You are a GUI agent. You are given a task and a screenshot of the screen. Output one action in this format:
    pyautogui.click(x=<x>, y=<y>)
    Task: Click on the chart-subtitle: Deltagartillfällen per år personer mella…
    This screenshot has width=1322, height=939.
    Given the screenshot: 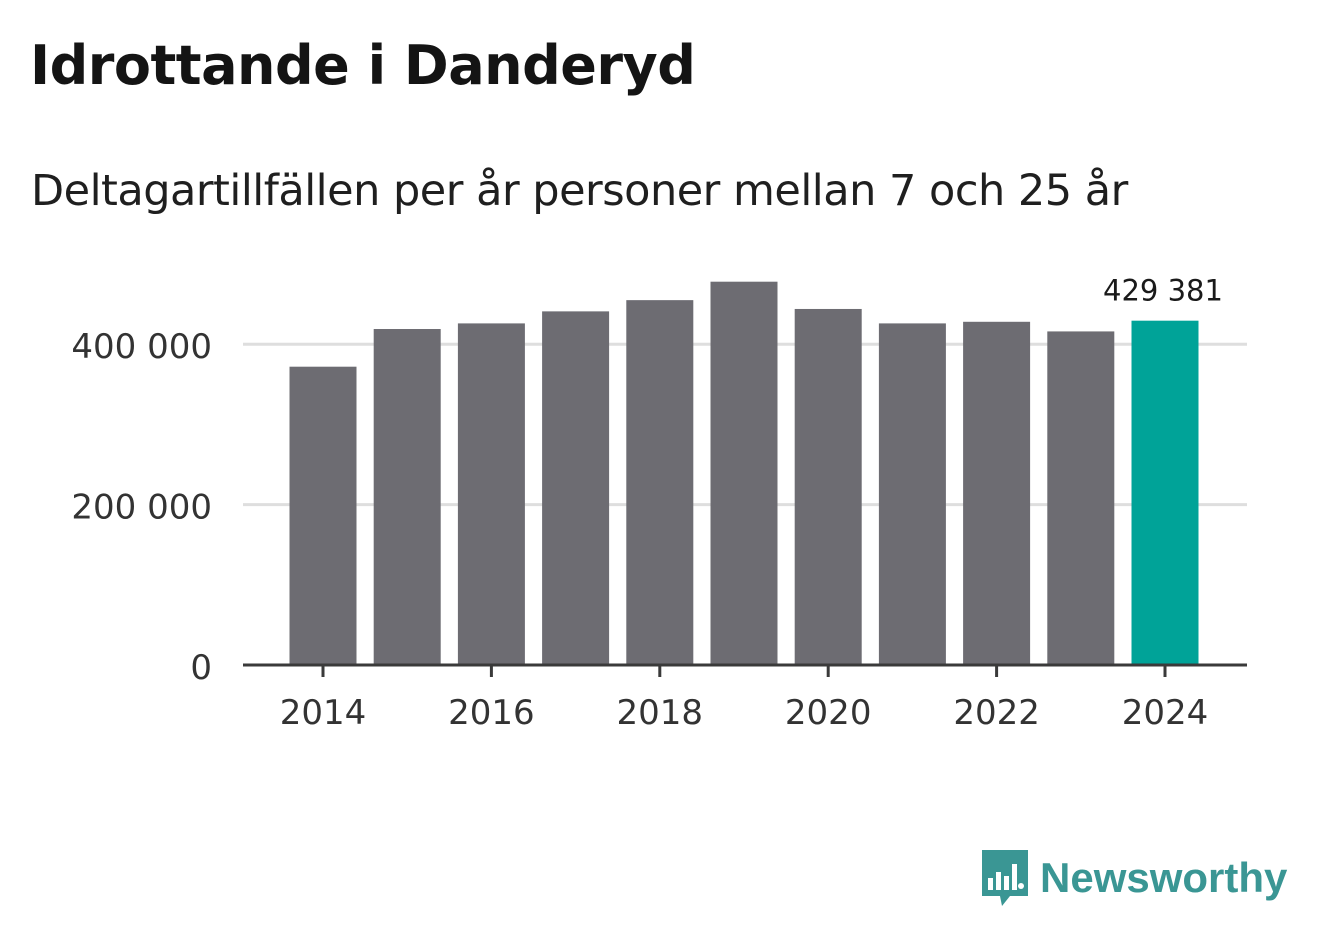 What is the action you would take?
    pyautogui.click(x=579, y=191)
    